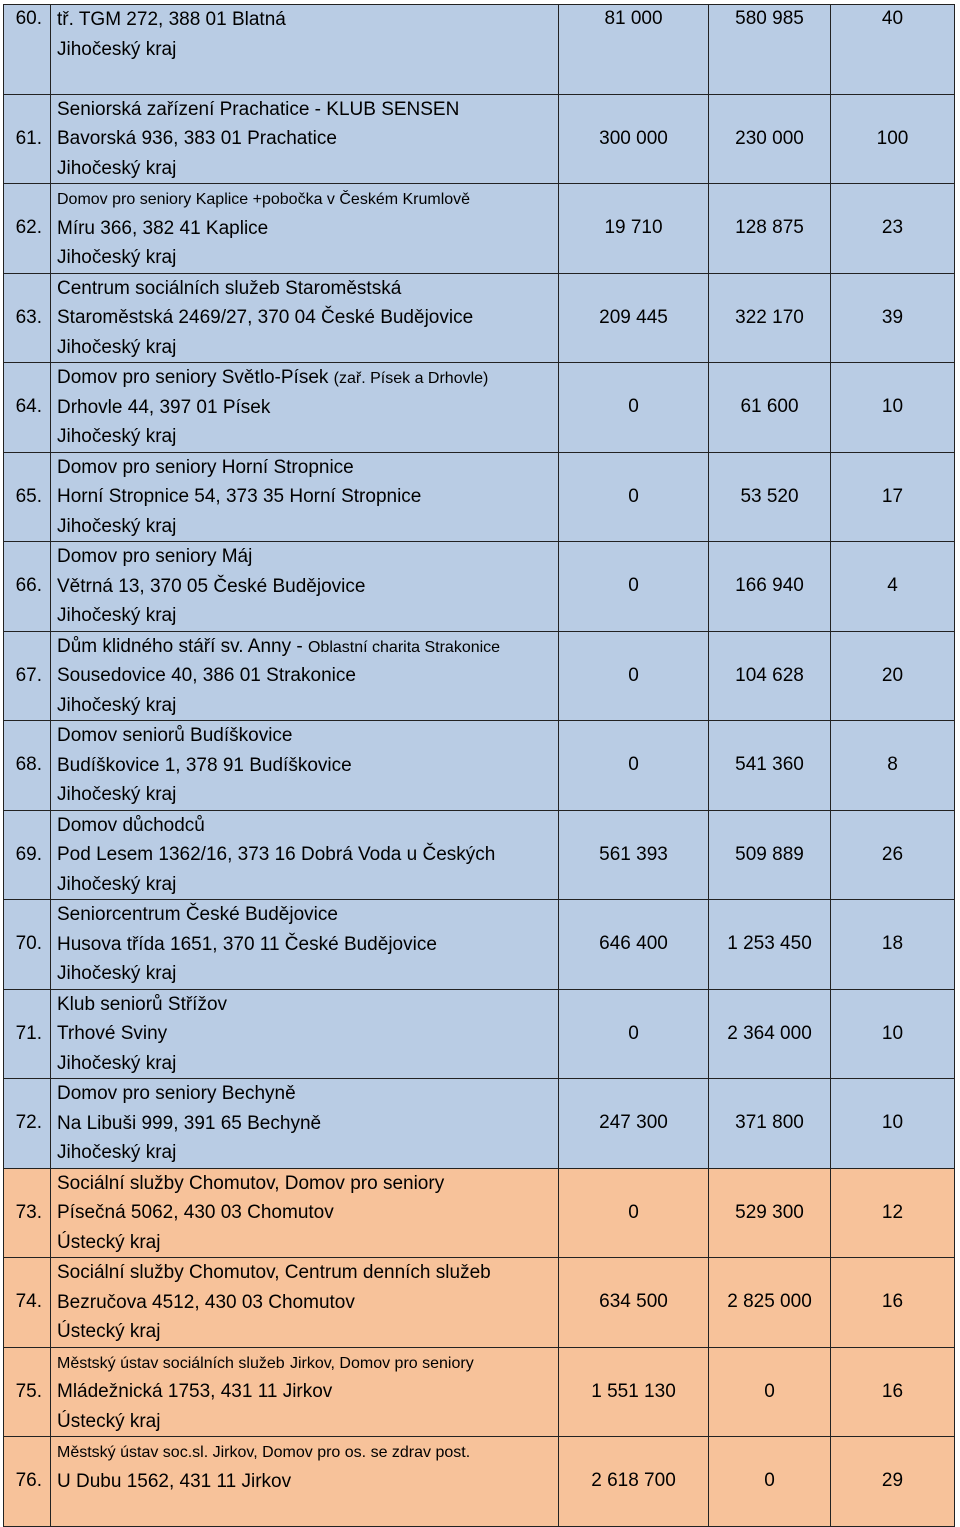  I want to click on row-number: 62., so click(27, 228).